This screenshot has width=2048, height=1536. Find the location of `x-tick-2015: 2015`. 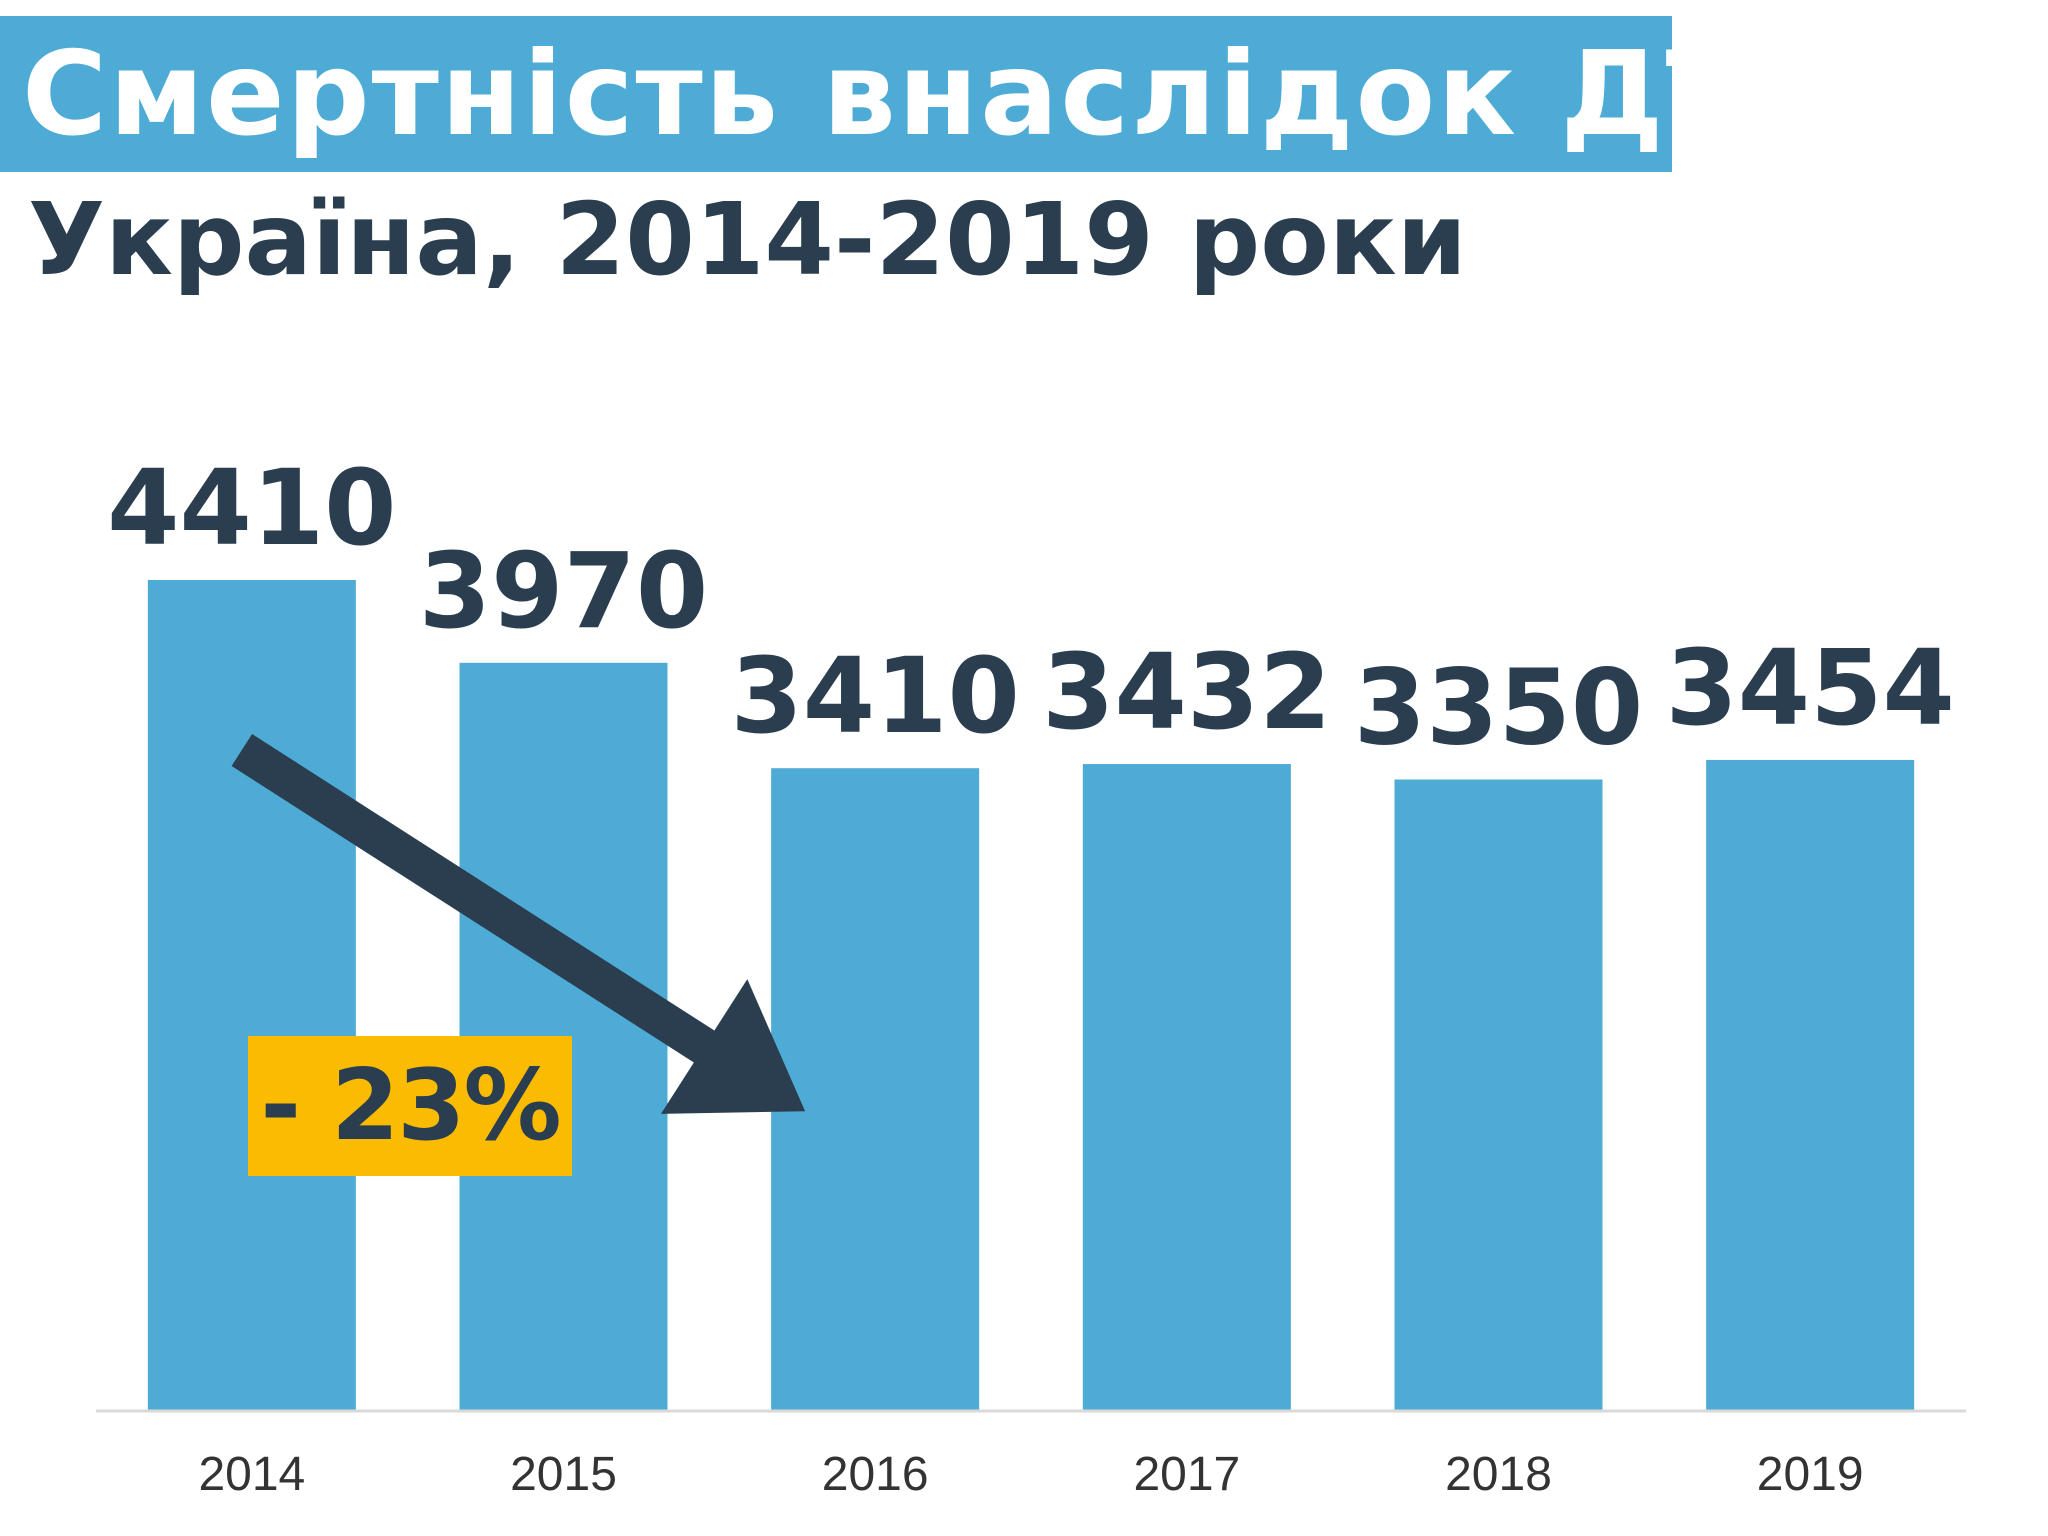

x-tick-2015: 2015 is located at coordinates (563, 1474).